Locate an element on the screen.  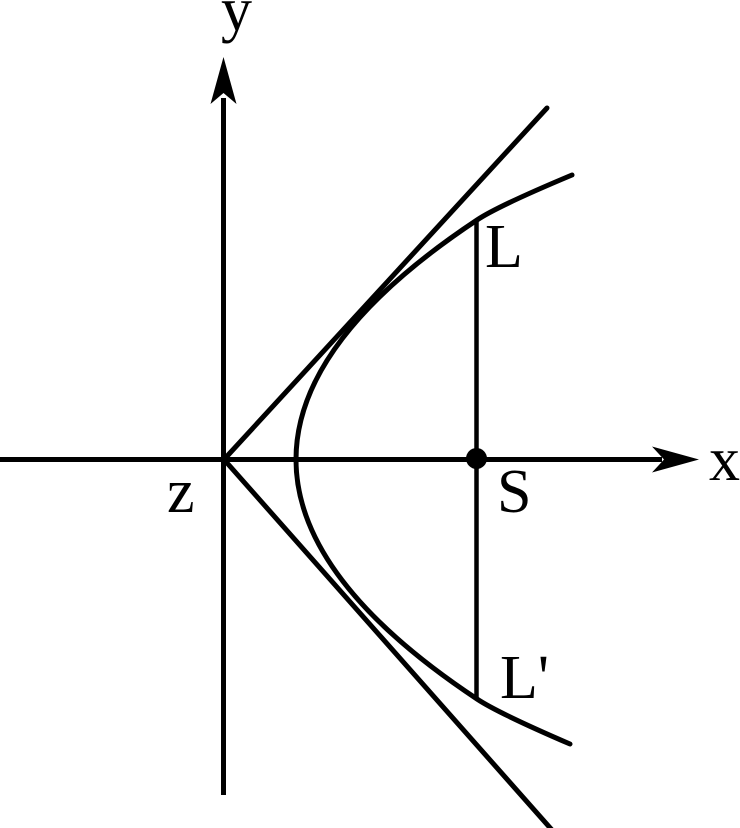
latus-lower-label: L' is located at coordinates (524, 678).